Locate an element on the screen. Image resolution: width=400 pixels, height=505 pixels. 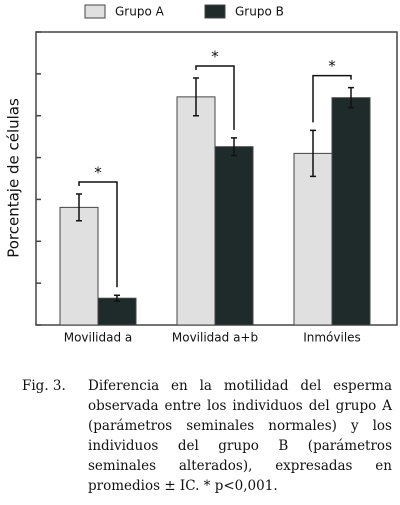
legend-label: Grupo A is located at coordinates (140, 12).